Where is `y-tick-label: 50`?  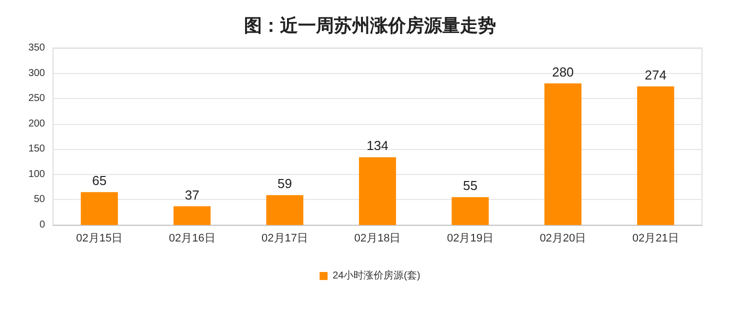
y-tick-label: 50 is located at coordinates (40, 200).